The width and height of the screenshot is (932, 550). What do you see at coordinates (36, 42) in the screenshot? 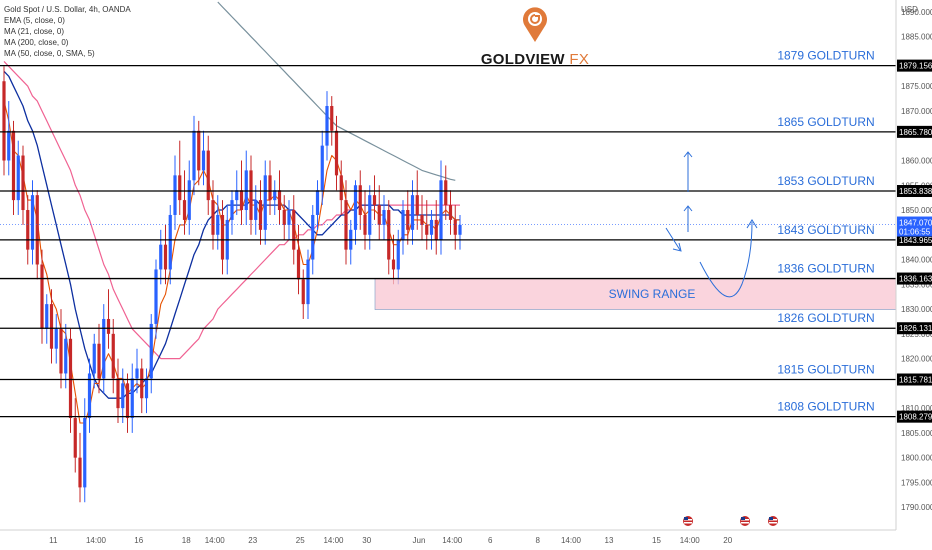
I see `indicator-ma200: MA (200, close, 0)` at bounding box center [36, 42].